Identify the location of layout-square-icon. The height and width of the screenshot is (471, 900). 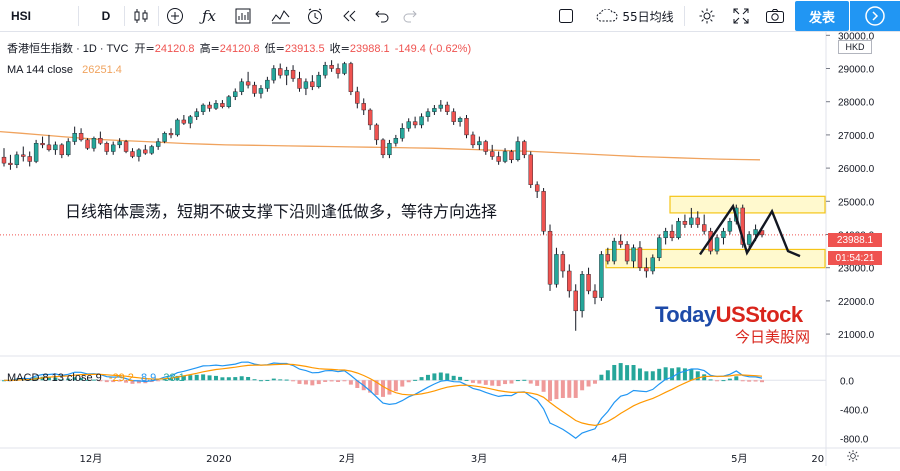
(566, 16).